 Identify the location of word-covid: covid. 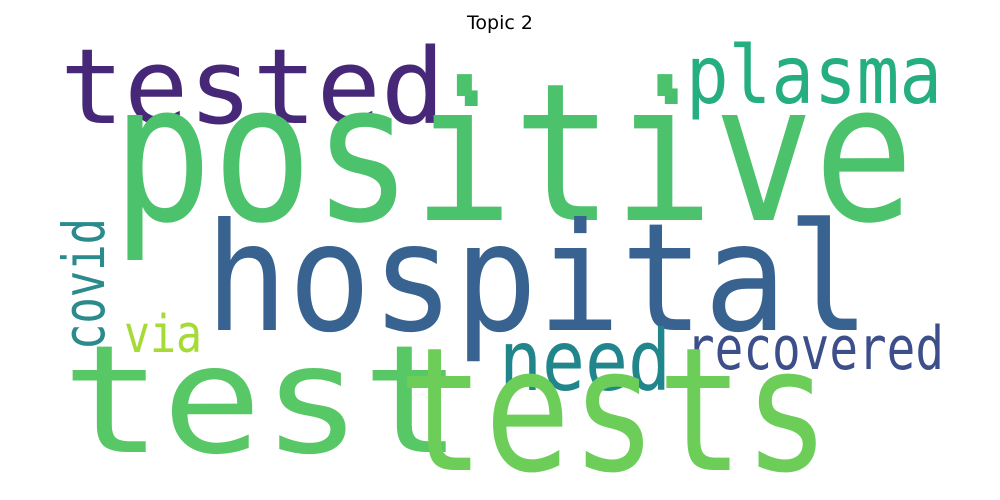
(84, 284).